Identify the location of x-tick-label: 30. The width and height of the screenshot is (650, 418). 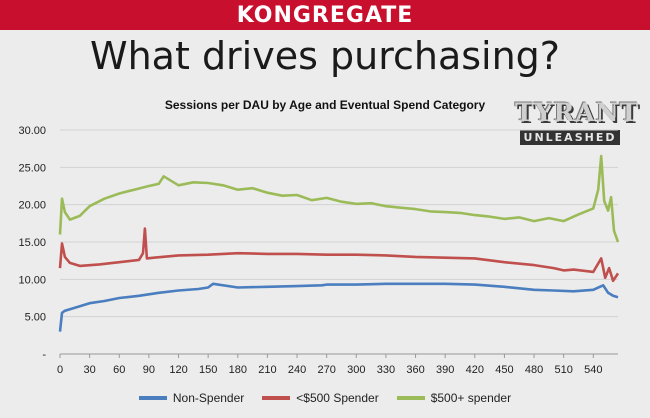
(90, 370).